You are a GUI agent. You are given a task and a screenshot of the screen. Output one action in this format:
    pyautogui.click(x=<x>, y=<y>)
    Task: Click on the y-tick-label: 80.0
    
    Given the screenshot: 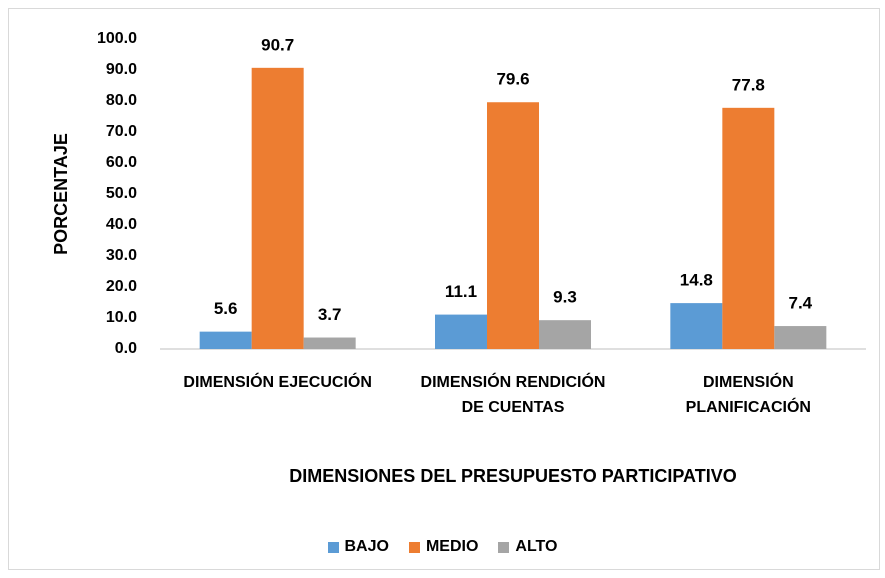 What is the action you would take?
    pyautogui.click(x=121, y=100)
    